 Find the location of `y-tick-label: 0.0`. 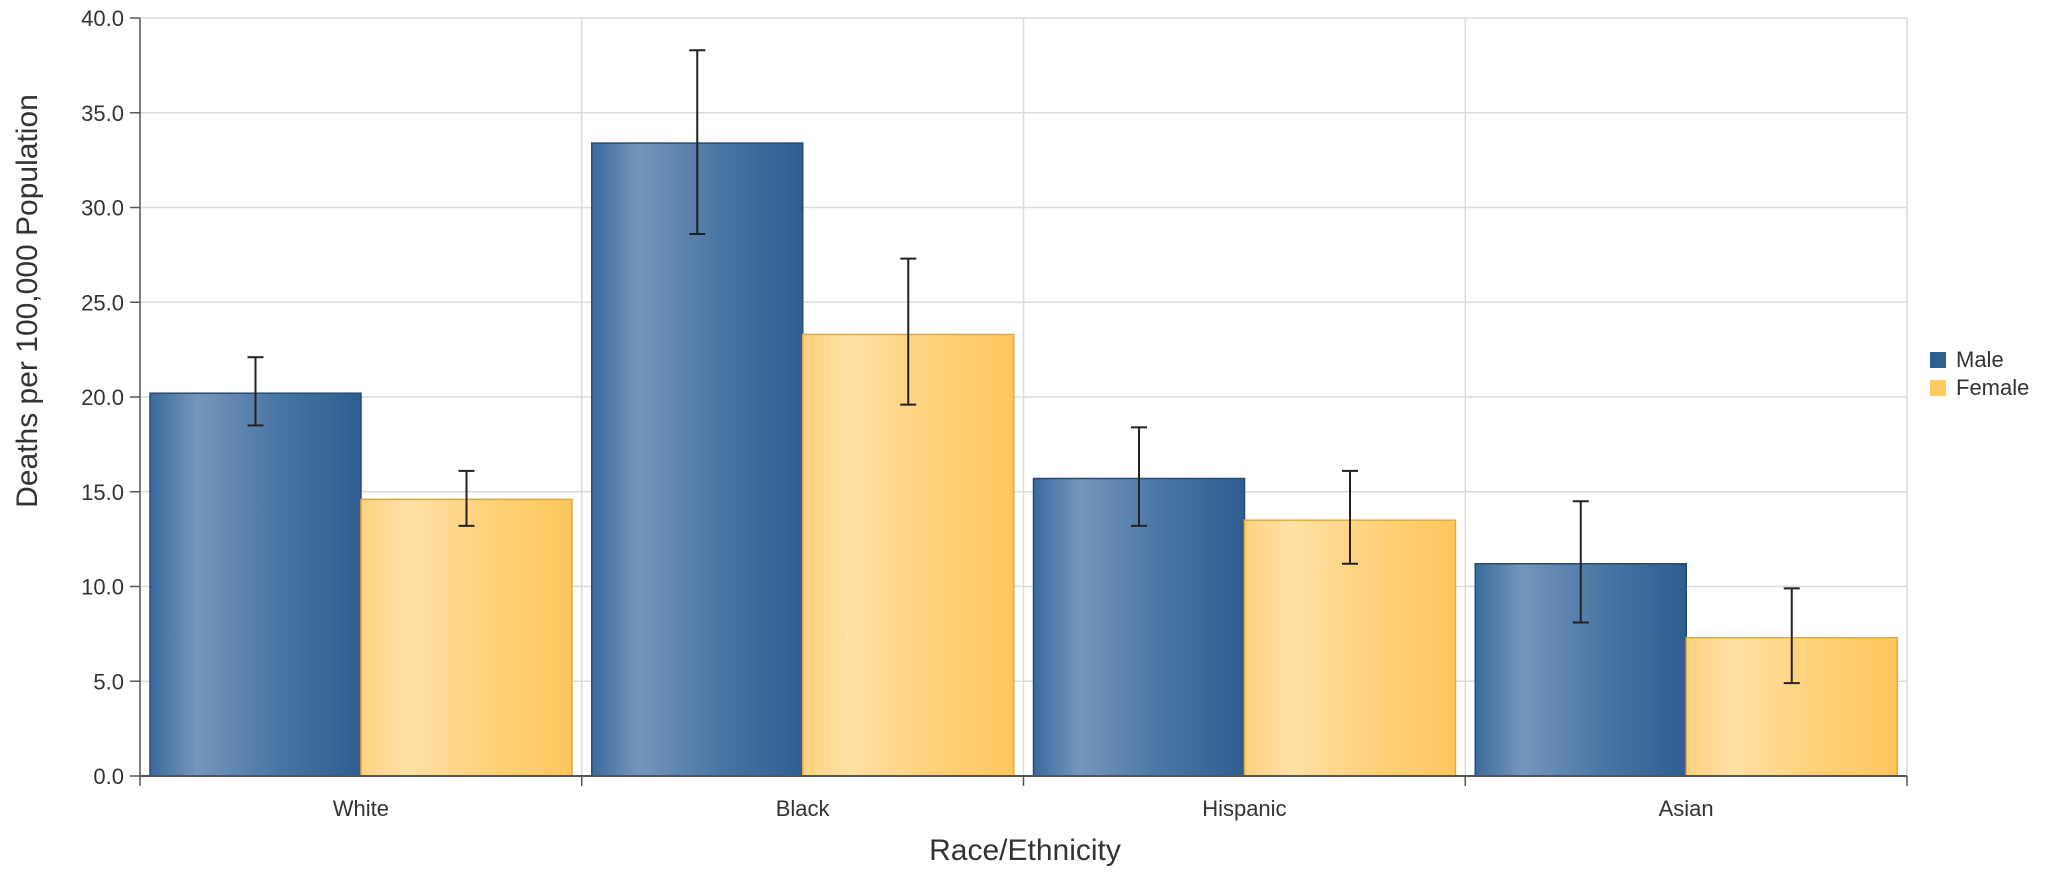

y-tick-label: 0.0 is located at coordinates (108, 776).